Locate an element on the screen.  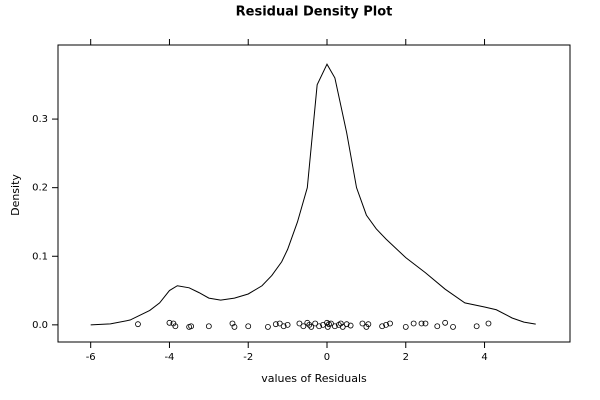
x-tick-label: -4 is located at coordinates (169, 357).